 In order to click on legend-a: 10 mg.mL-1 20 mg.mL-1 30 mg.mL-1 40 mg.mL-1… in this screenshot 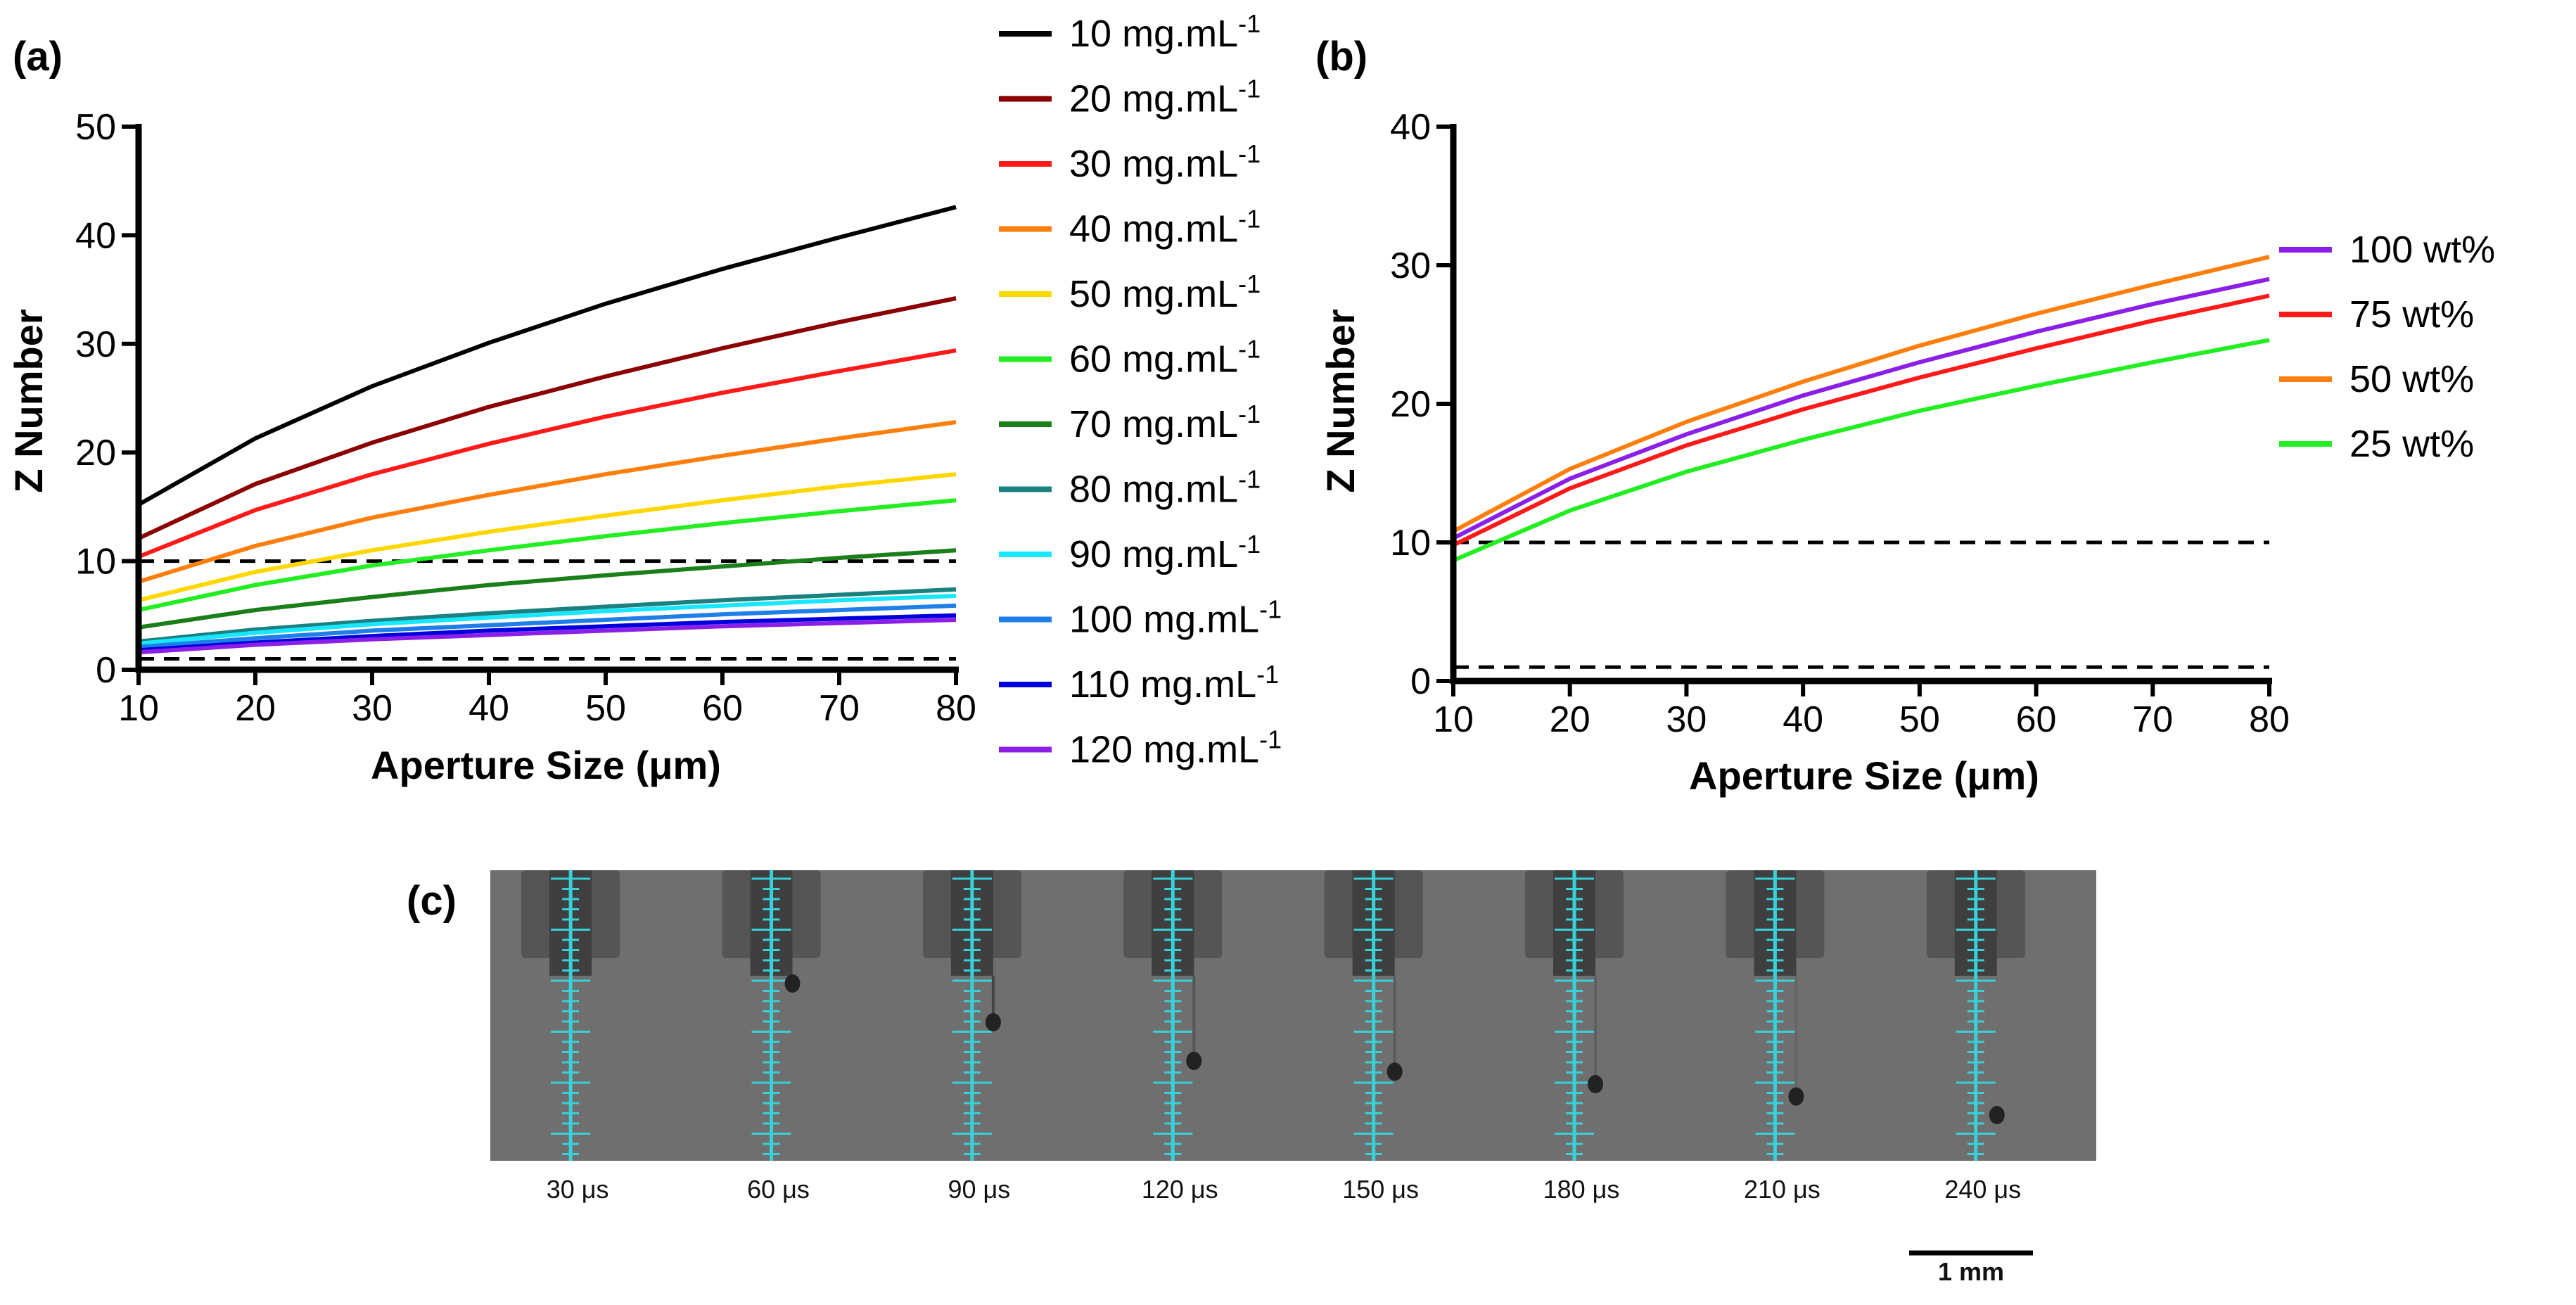, I will do `click(1140, 390)`.